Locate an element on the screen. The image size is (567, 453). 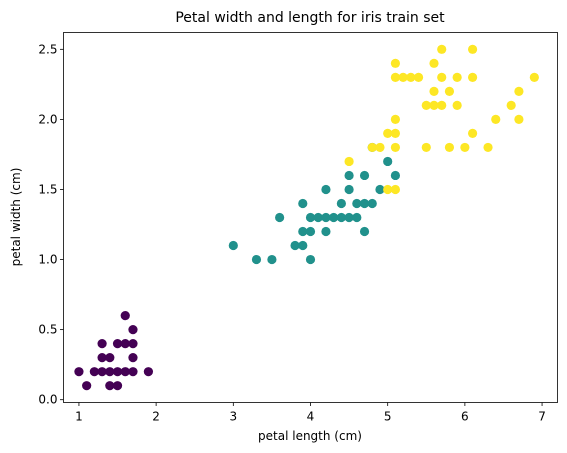
x-tick-label: 7 is located at coordinates (542, 417).